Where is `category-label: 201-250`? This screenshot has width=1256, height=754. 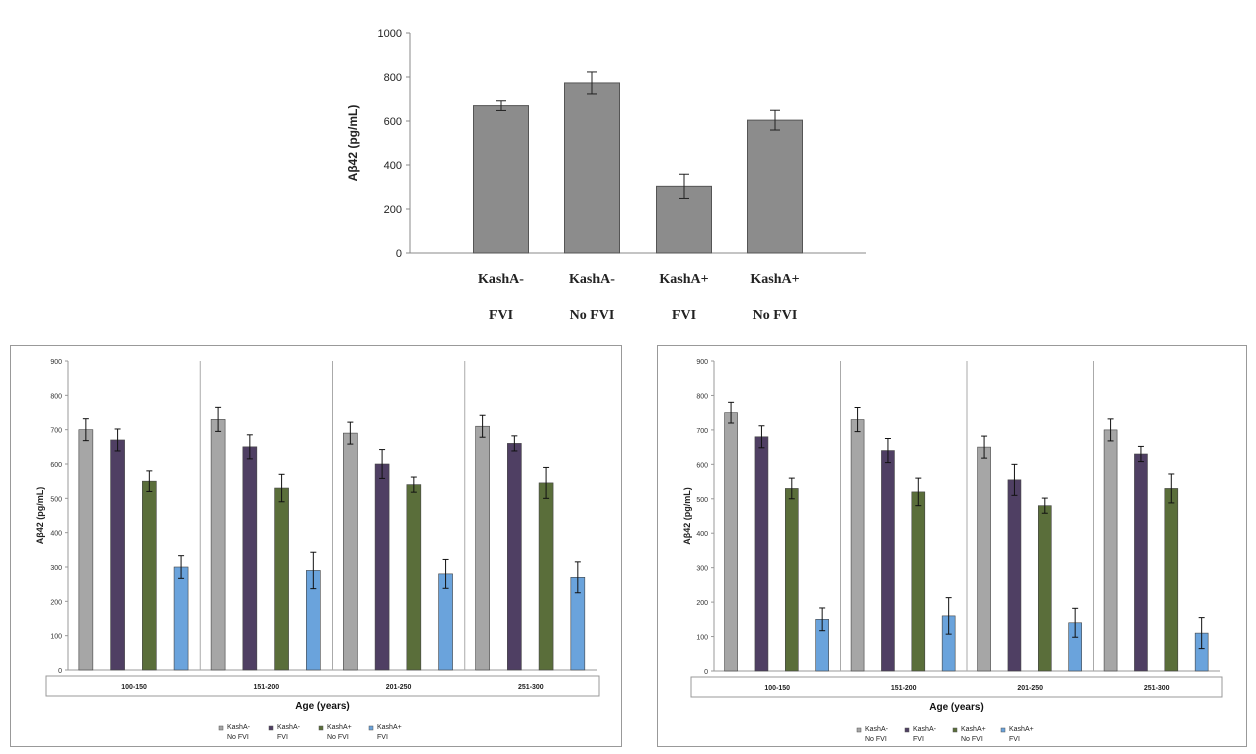
category-label: 201-250 is located at coordinates (399, 687).